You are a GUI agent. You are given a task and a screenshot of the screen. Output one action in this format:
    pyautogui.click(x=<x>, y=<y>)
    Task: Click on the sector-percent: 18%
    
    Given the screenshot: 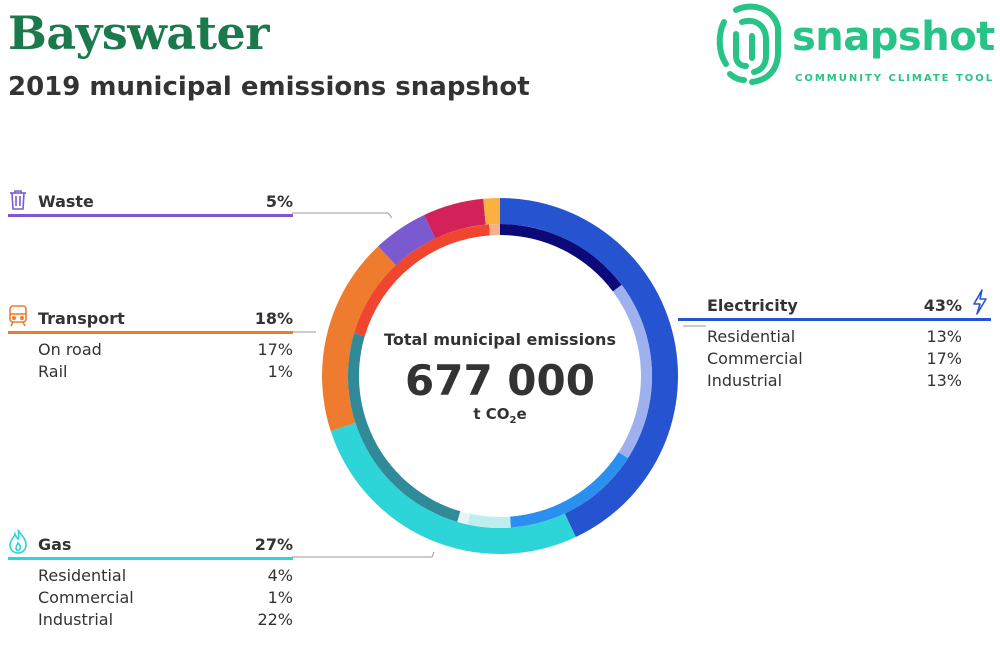 What is the action you would take?
    pyautogui.click(x=273, y=318)
    